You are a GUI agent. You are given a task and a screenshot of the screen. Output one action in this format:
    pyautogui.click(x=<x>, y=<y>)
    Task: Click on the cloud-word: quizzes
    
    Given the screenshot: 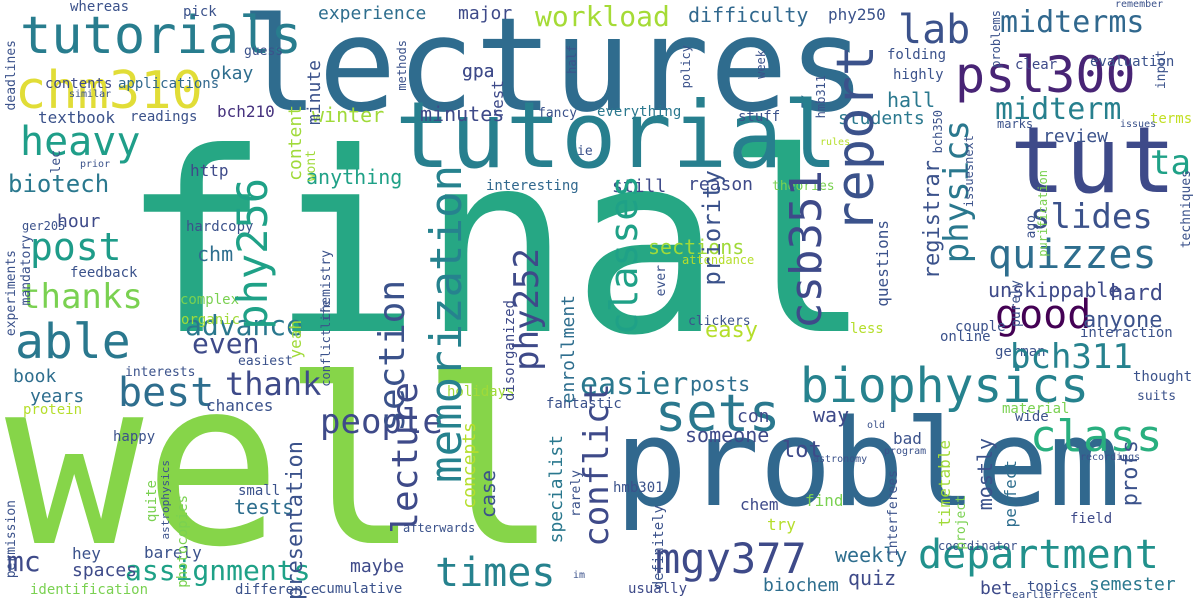 What is the action you would take?
    pyautogui.click(x=1072, y=255)
    